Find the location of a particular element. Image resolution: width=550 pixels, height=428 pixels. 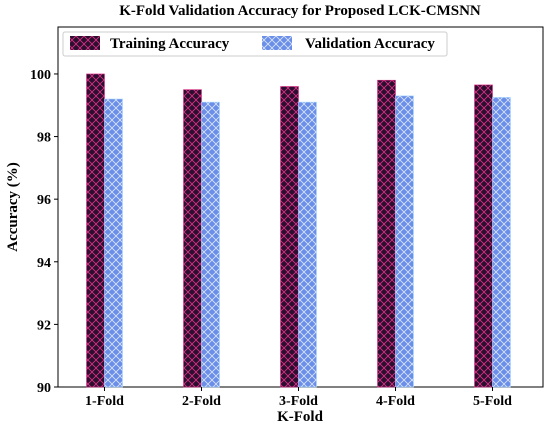

bar-validation-5-fold is located at coordinates (501, 242).